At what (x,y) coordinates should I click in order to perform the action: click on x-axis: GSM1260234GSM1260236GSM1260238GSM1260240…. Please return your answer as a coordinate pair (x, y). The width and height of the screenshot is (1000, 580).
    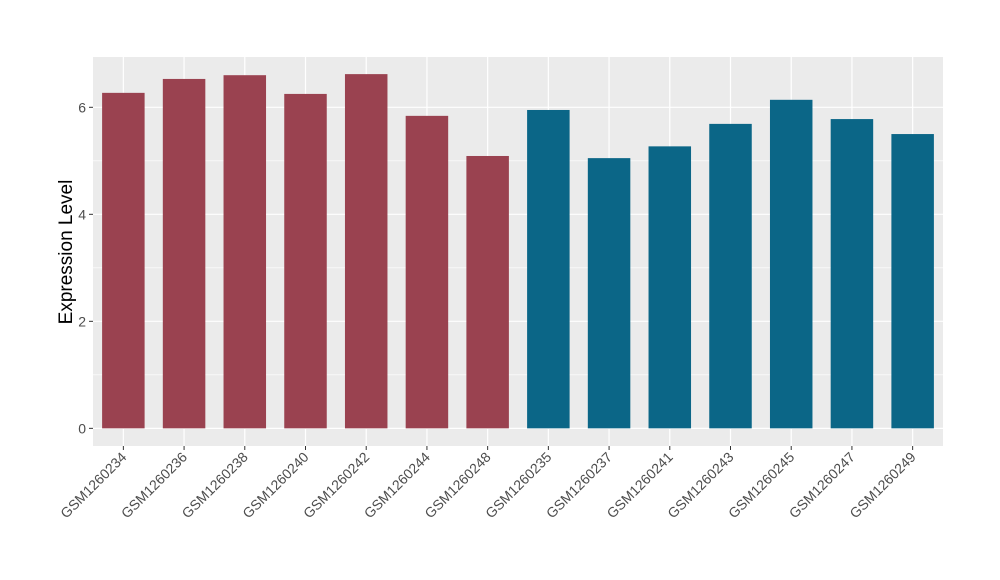
    Looking at the image, I should click on (488, 483).